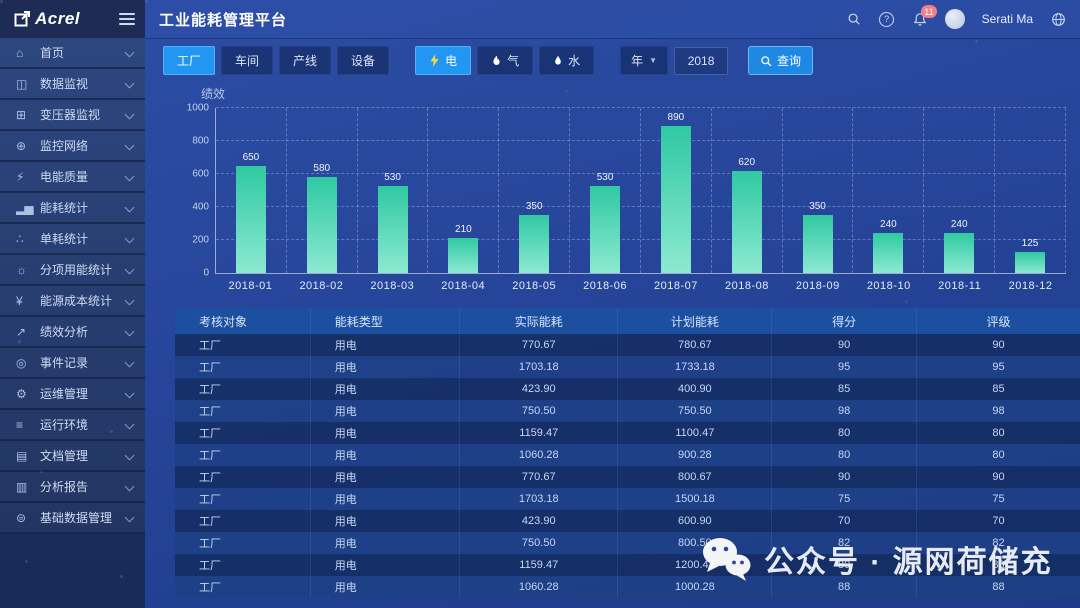 The width and height of the screenshot is (1080, 608). What do you see at coordinates (72, 363) in the screenshot?
I see `sidebar-item-11: ◎ 事件记录` at bounding box center [72, 363].